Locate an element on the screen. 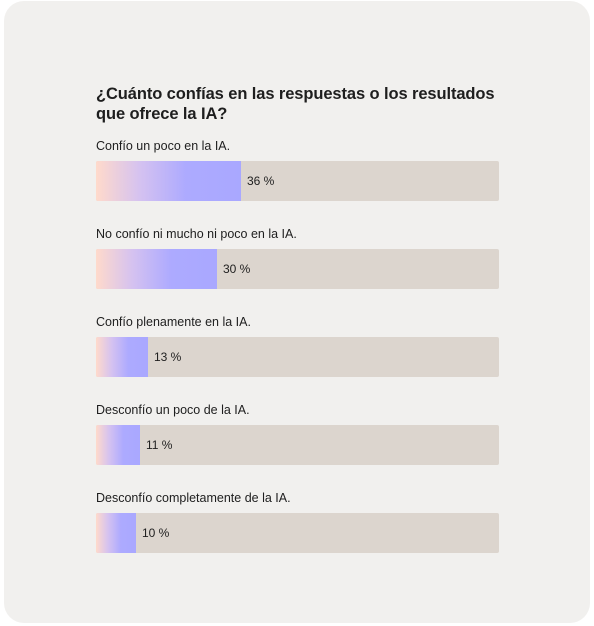 The height and width of the screenshot is (626, 594). bar-track: 30 % is located at coordinates (297, 269).